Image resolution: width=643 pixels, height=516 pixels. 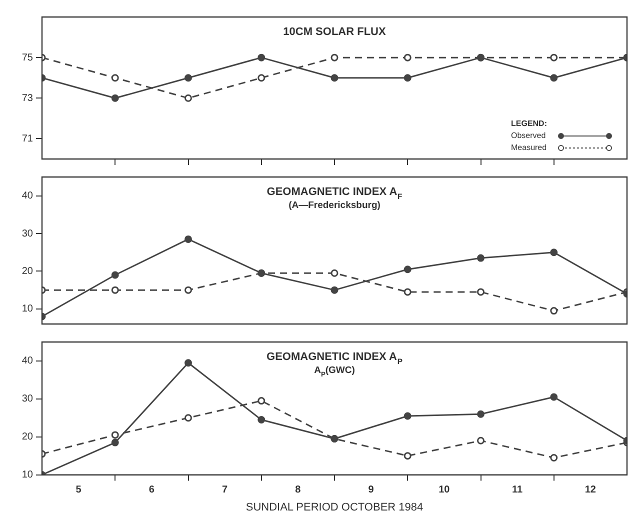 What do you see at coordinates (79, 490) in the screenshot?
I see `x-tick-label: 5` at bounding box center [79, 490].